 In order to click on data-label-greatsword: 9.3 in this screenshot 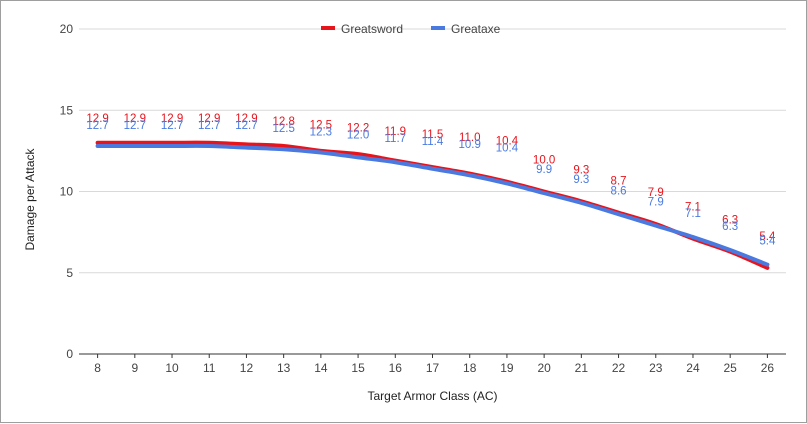, I will do `click(581, 170)`.